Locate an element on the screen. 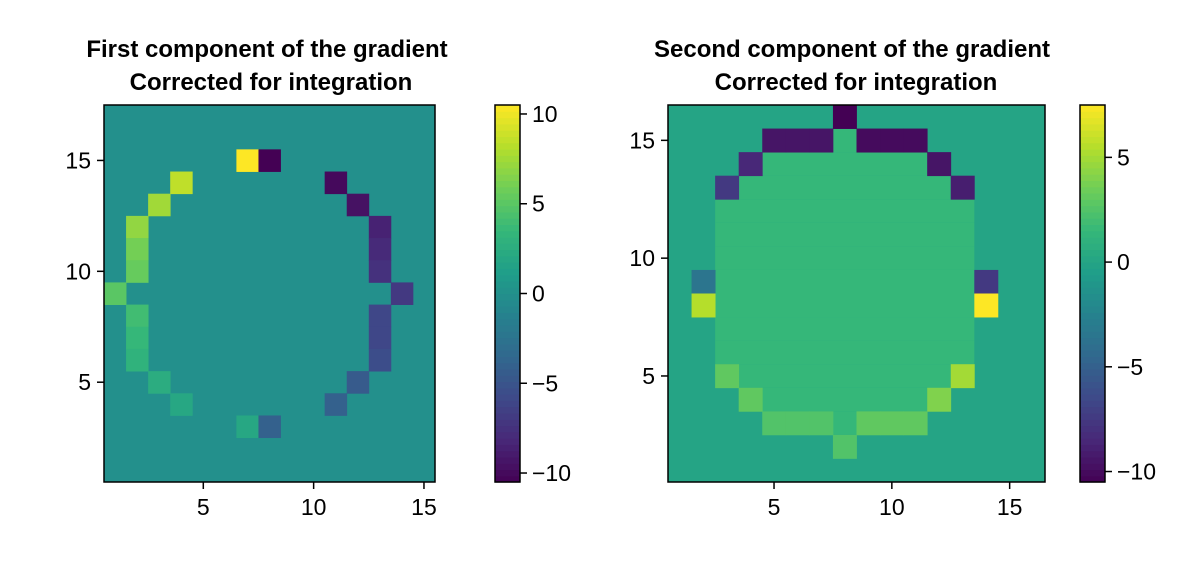 The width and height of the screenshot is (1200, 562). panel-1-colorbar-tick-label: 10 is located at coordinates (545, 114).